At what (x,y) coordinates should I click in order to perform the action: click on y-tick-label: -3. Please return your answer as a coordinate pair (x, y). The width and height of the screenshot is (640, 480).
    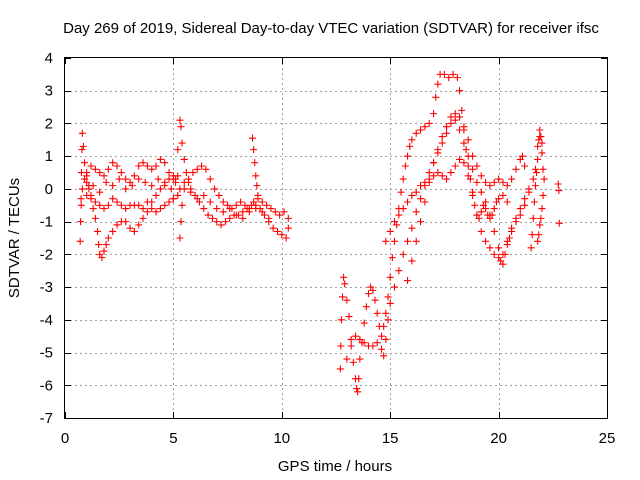
    Looking at the image, I should click on (46, 287).